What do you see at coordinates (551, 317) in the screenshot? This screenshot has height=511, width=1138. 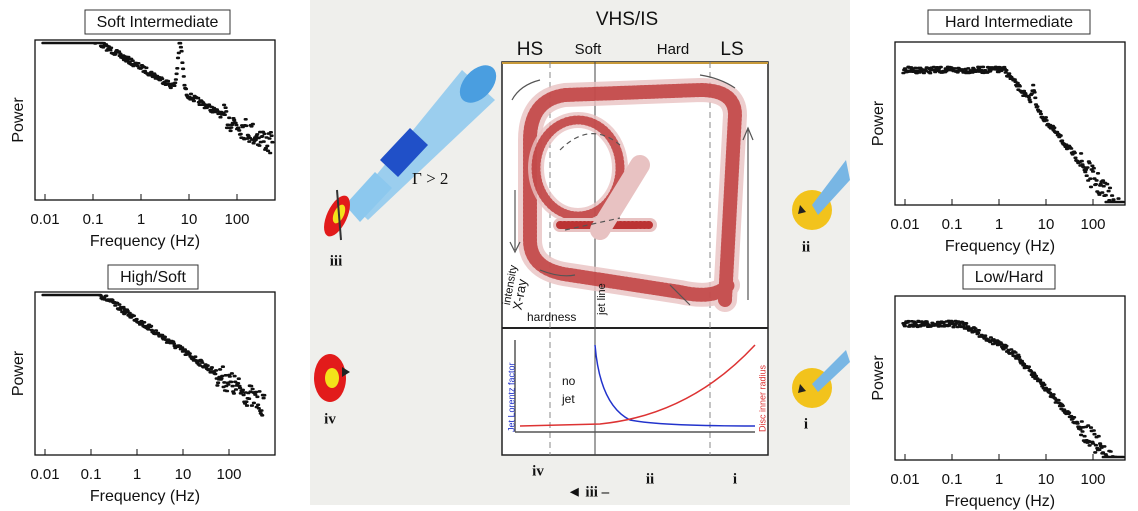 I see `axis-label: hardness` at bounding box center [551, 317].